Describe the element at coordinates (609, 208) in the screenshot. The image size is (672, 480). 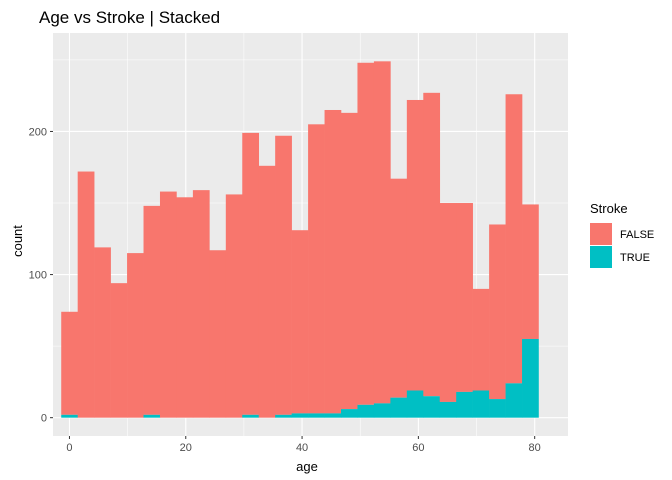
I see `legend-title: Stroke` at that location.